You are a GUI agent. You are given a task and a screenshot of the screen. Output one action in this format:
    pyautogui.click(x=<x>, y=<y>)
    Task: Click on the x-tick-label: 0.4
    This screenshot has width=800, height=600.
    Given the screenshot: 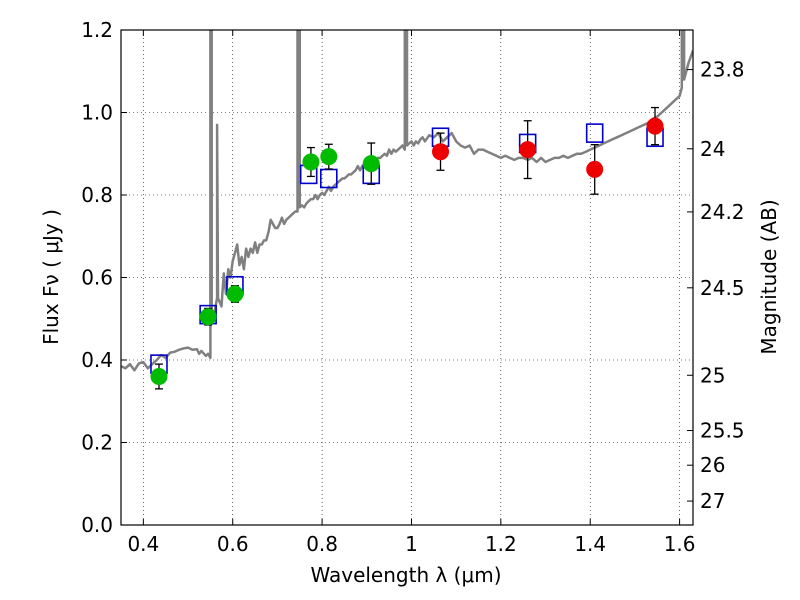 What is the action you would take?
    pyautogui.click(x=143, y=544)
    